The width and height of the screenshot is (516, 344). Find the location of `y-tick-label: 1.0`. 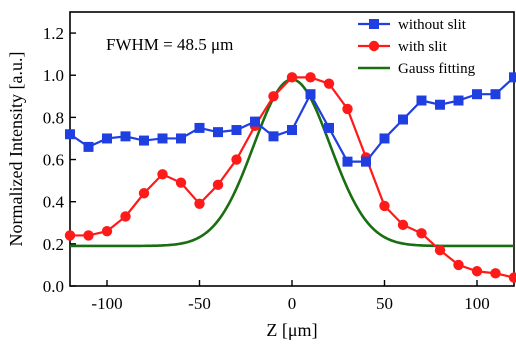

y-tick-label: 1.0 is located at coordinates (53, 75).